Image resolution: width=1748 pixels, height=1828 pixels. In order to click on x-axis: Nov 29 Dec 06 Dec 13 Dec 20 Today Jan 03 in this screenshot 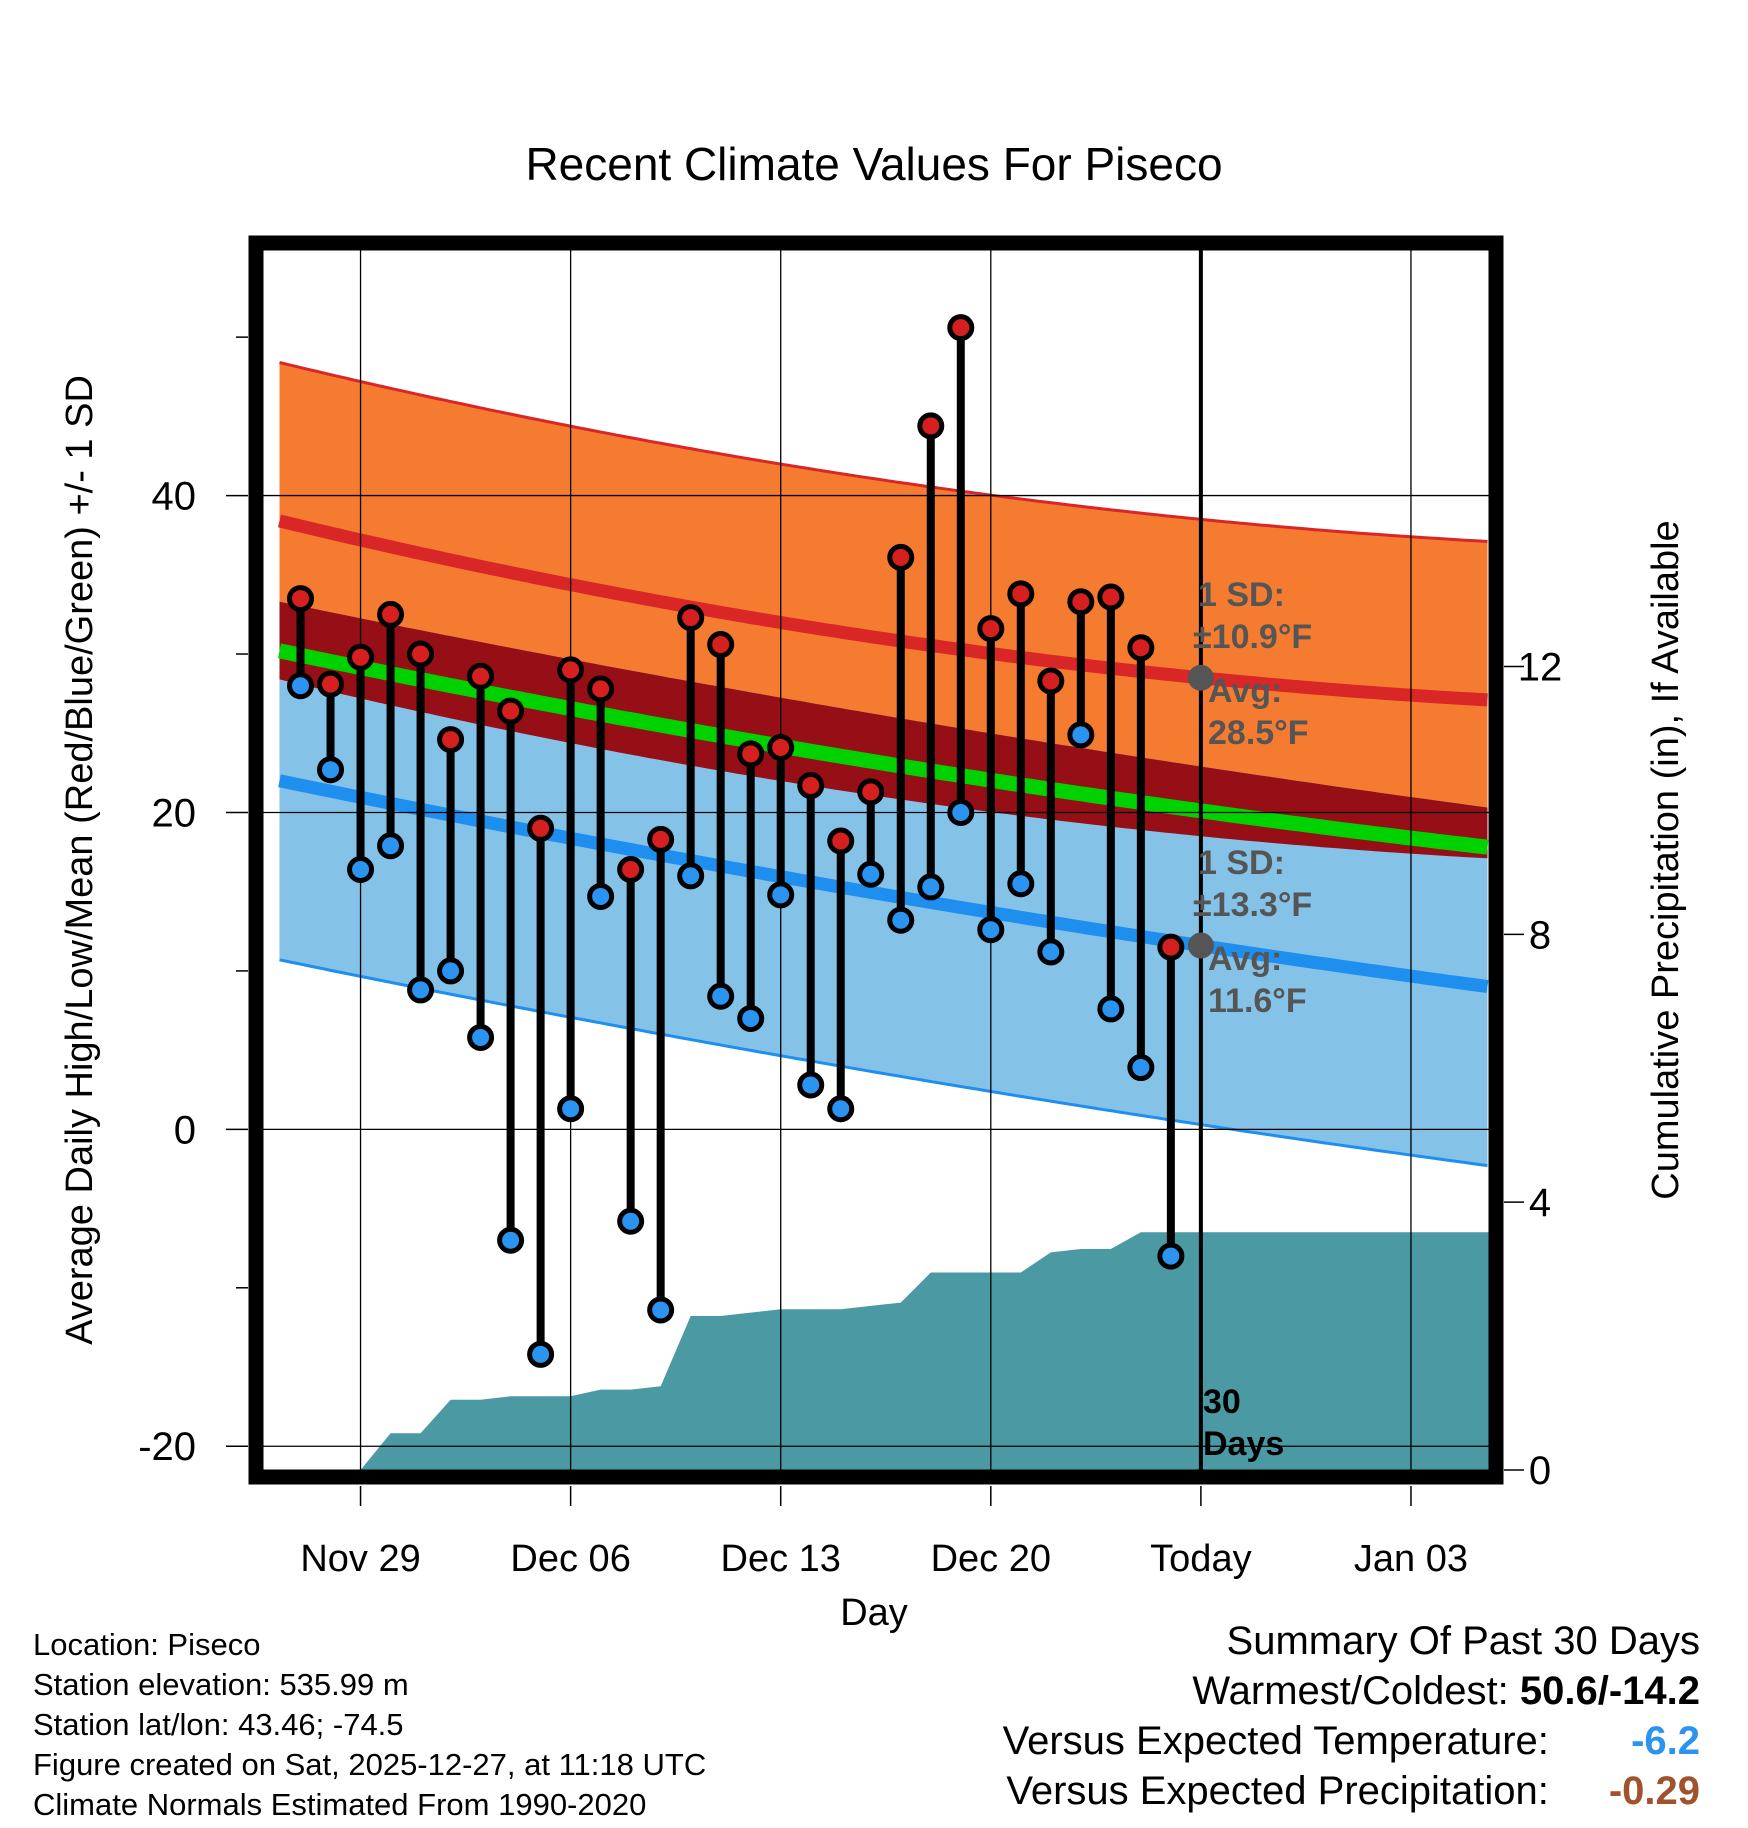, I will do `click(884, 1533)`.